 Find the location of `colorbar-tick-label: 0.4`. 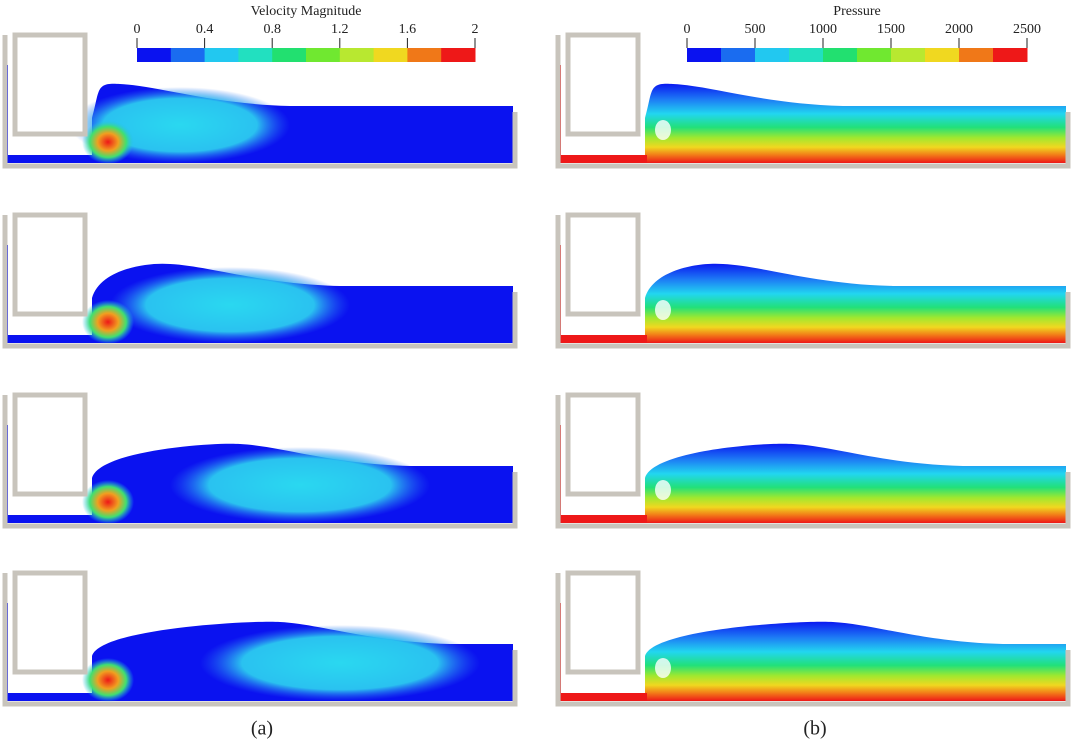

colorbar-tick-label: 0.4 is located at coordinates (205, 29).